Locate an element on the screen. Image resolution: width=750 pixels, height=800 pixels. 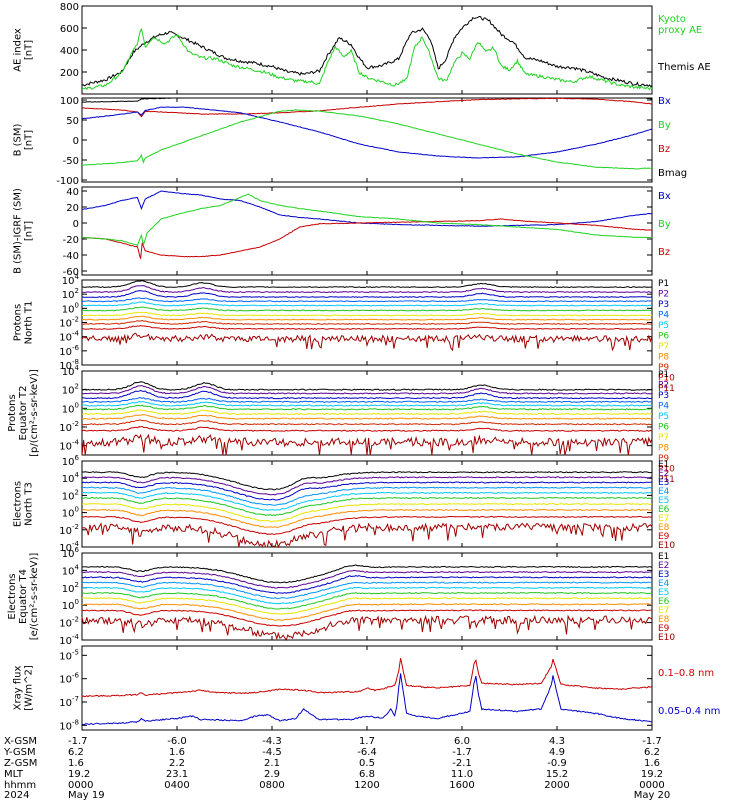
series-line-0-1-0-8-nm is located at coordinates (367, 678).